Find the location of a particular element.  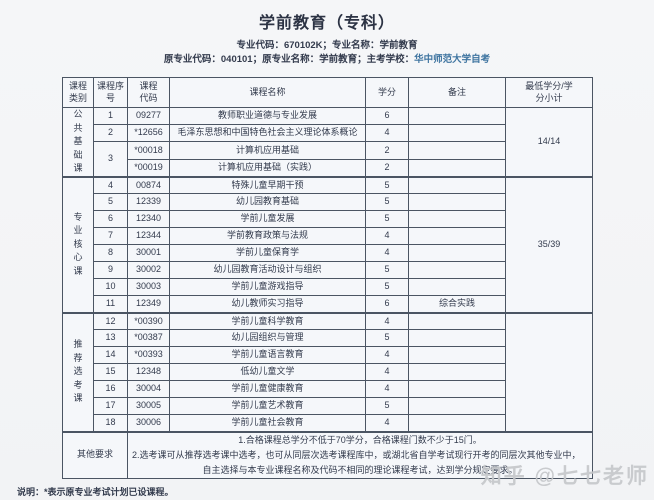

name-cell: 幼儿园组织与管理 is located at coordinates (267, 338).